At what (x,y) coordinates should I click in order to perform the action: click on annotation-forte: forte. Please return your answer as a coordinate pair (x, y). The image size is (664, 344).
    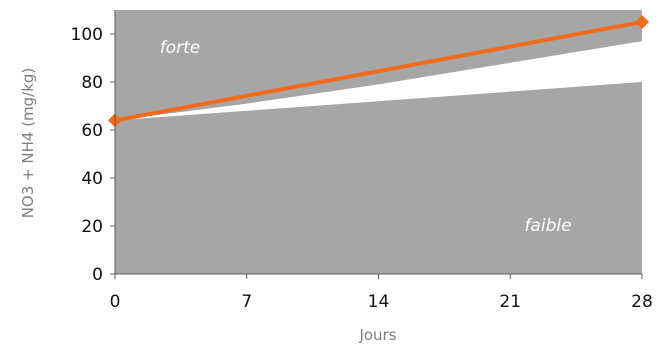
    Looking at the image, I should click on (180, 48).